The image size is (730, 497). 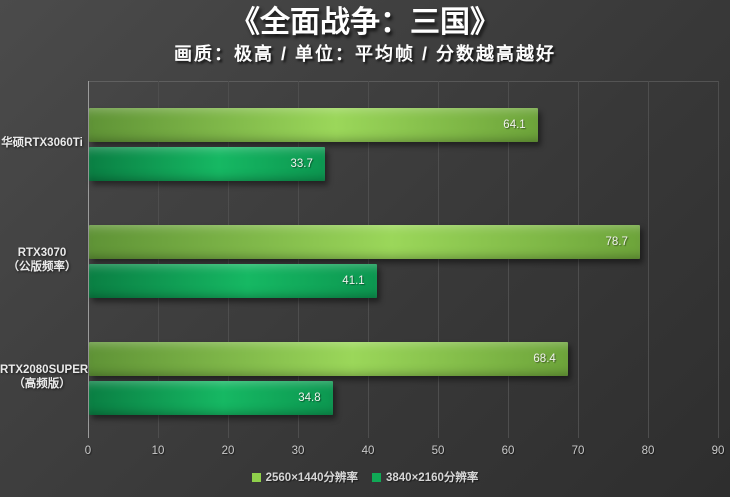 I want to click on bar: 34.8, so click(x=211, y=398).